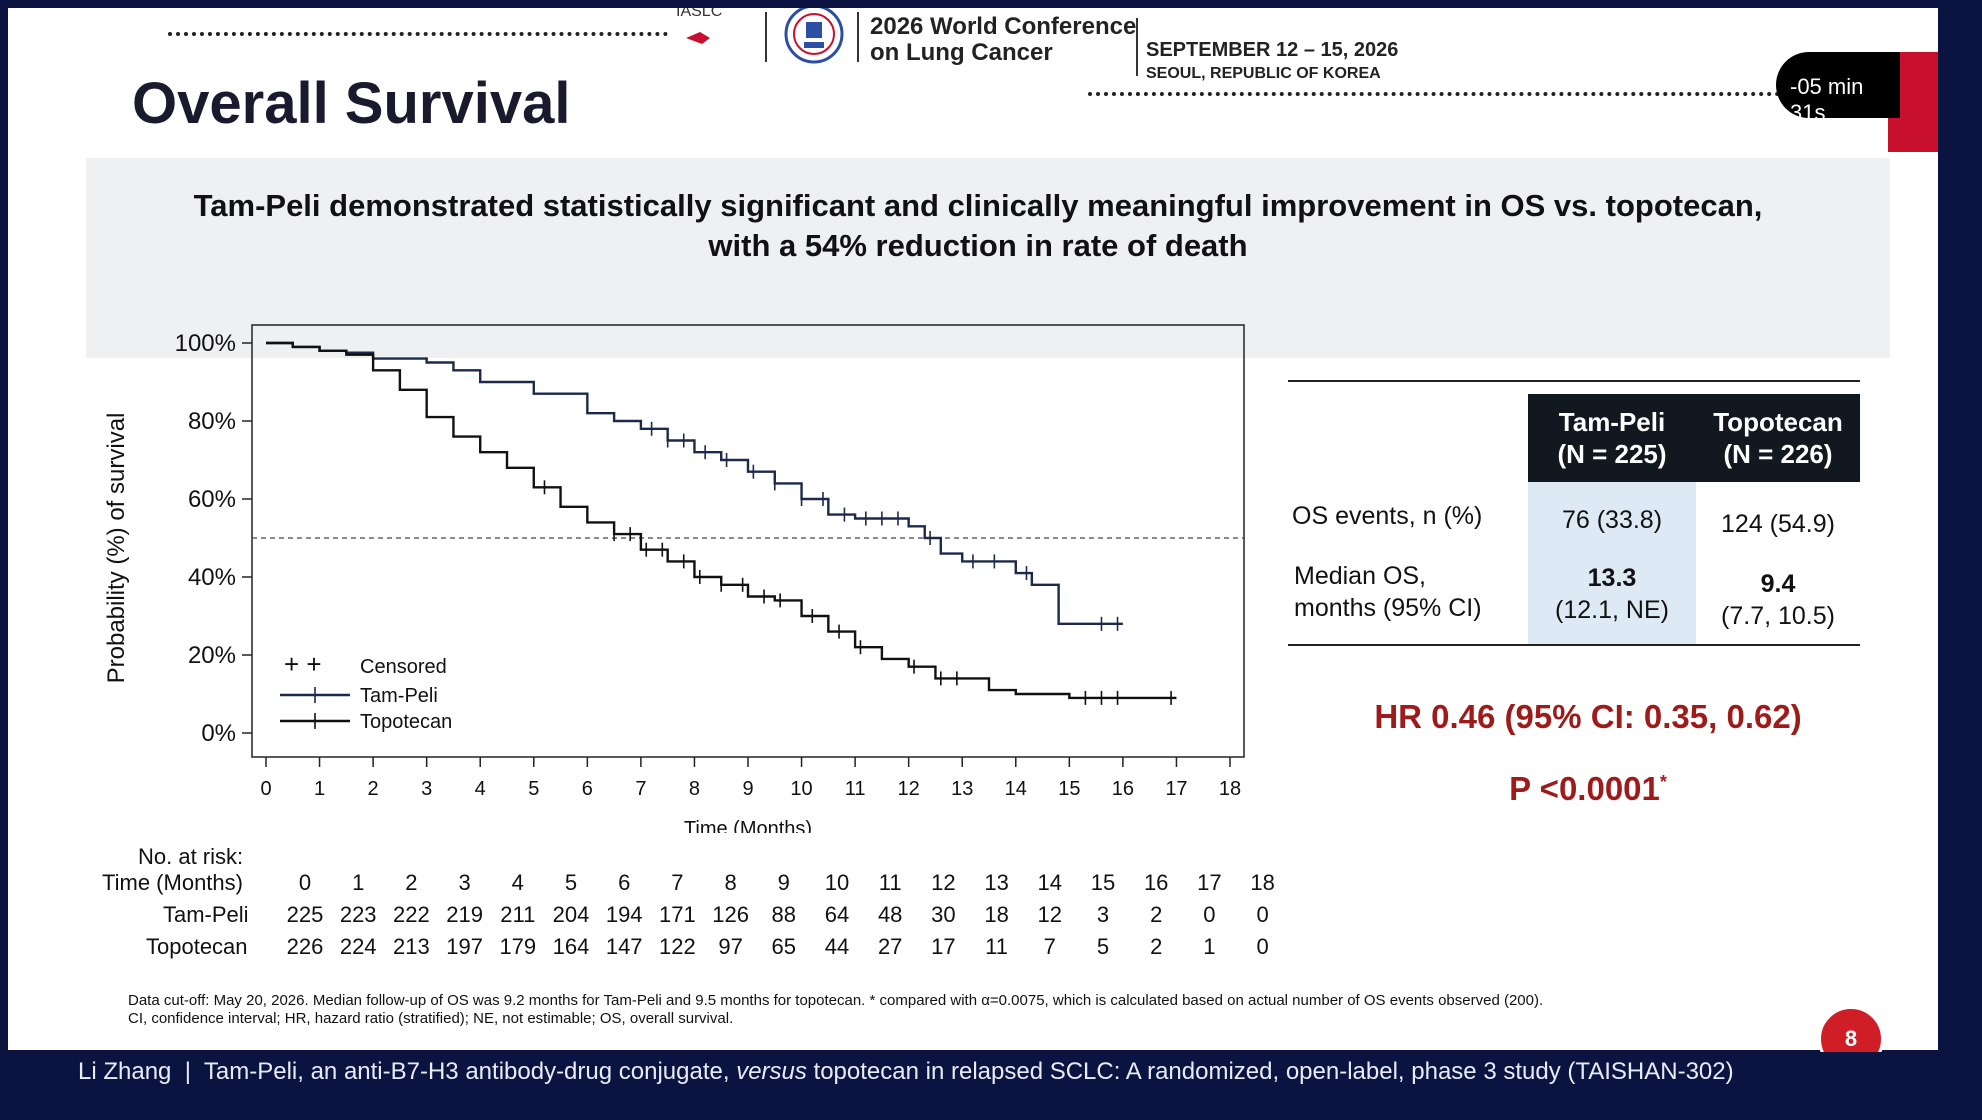 This screenshot has width=1982, height=1120. Describe the element at coordinates (1069, 789) in the screenshot. I see `x-tick-label: 15` at that location.